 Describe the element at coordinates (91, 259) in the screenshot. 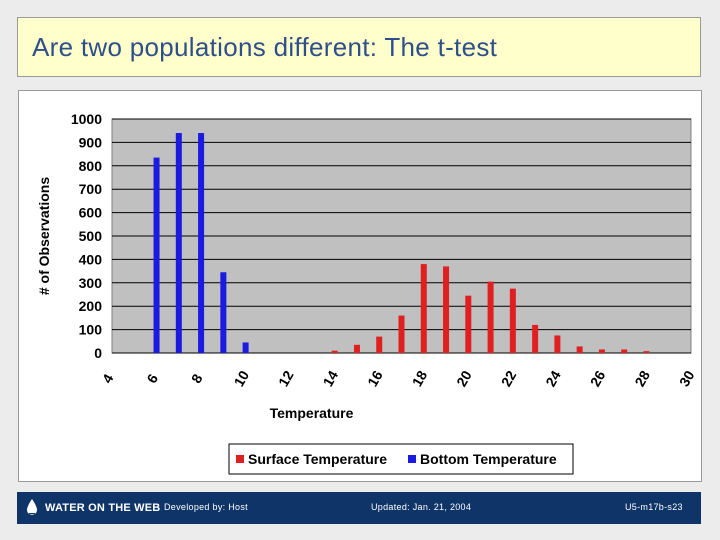

I see `y-tick-label: 400` at that location.